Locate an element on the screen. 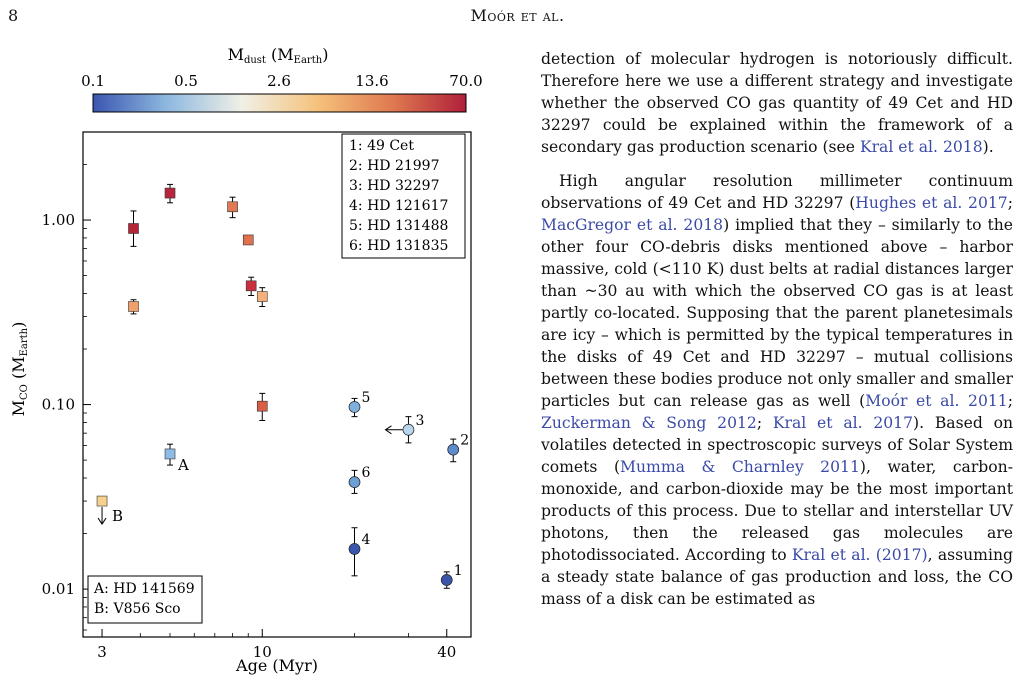 This screenshot has width=1035, height=699. colorbar-tick-labels: 0.1 0.5 2.6 13.6 70.0 is located at coordinates (282, 81).